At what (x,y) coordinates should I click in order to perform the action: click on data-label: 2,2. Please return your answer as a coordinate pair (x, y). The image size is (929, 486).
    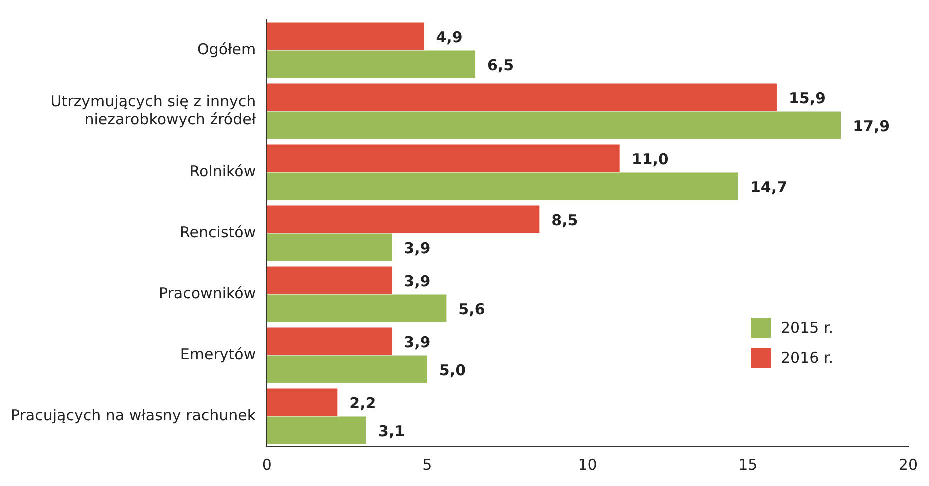
    Looking at the image, I should click on (363, 403).